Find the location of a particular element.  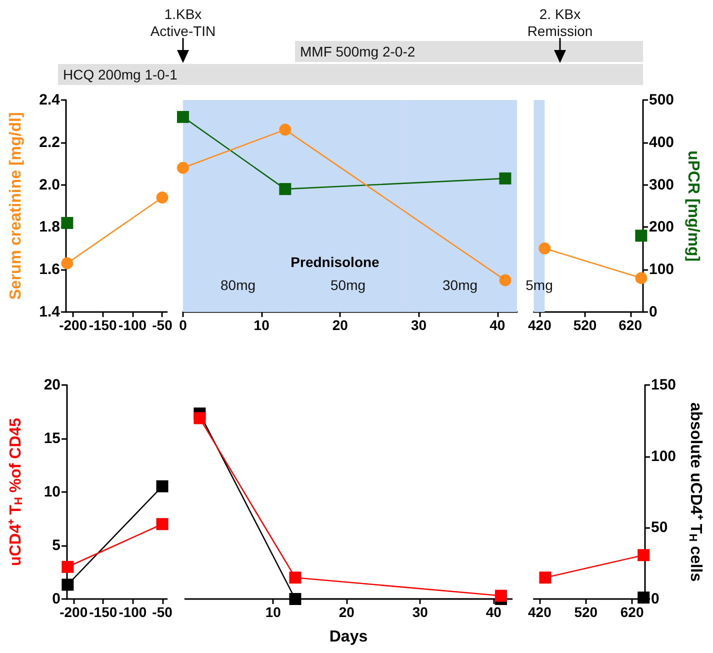

y2-tick-label: 150 is located at coordinates (663, 385).